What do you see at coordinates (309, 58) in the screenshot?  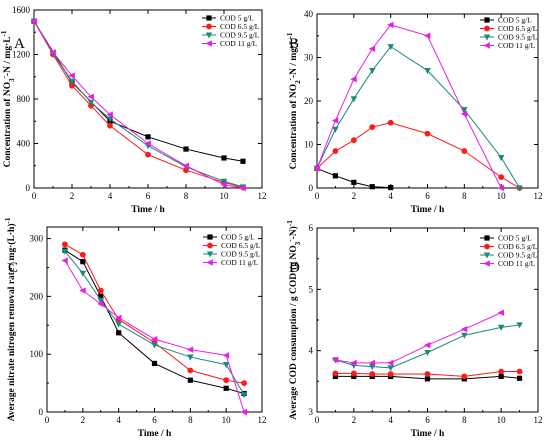 I see `y-tick-label: 30` at bounding box center [309, 58].